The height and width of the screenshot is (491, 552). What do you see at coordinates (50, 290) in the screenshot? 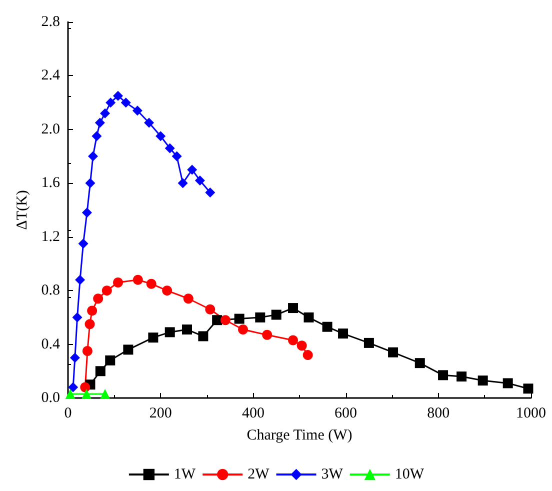
I see `y-tick-label: 0.8` at bounding box center [50, 290].